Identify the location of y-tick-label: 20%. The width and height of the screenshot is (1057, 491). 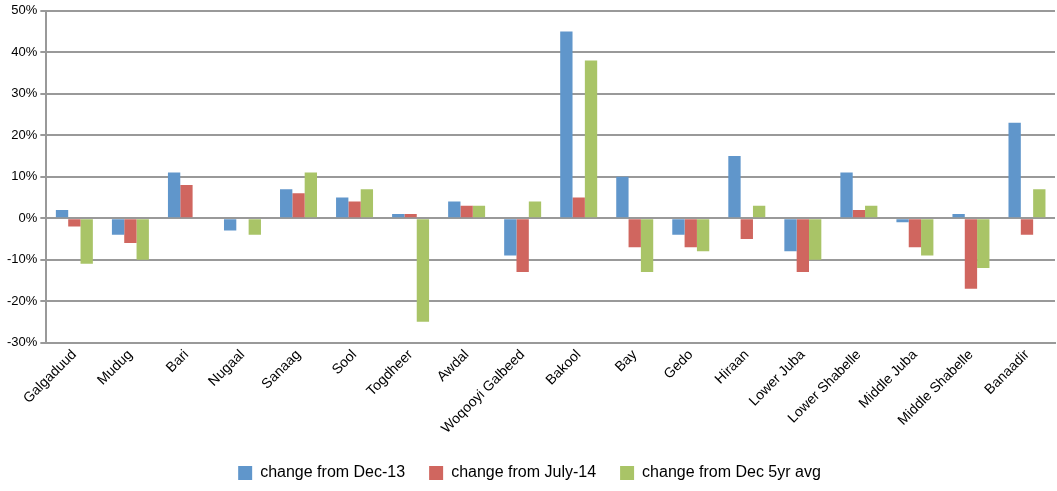
(24, 134).